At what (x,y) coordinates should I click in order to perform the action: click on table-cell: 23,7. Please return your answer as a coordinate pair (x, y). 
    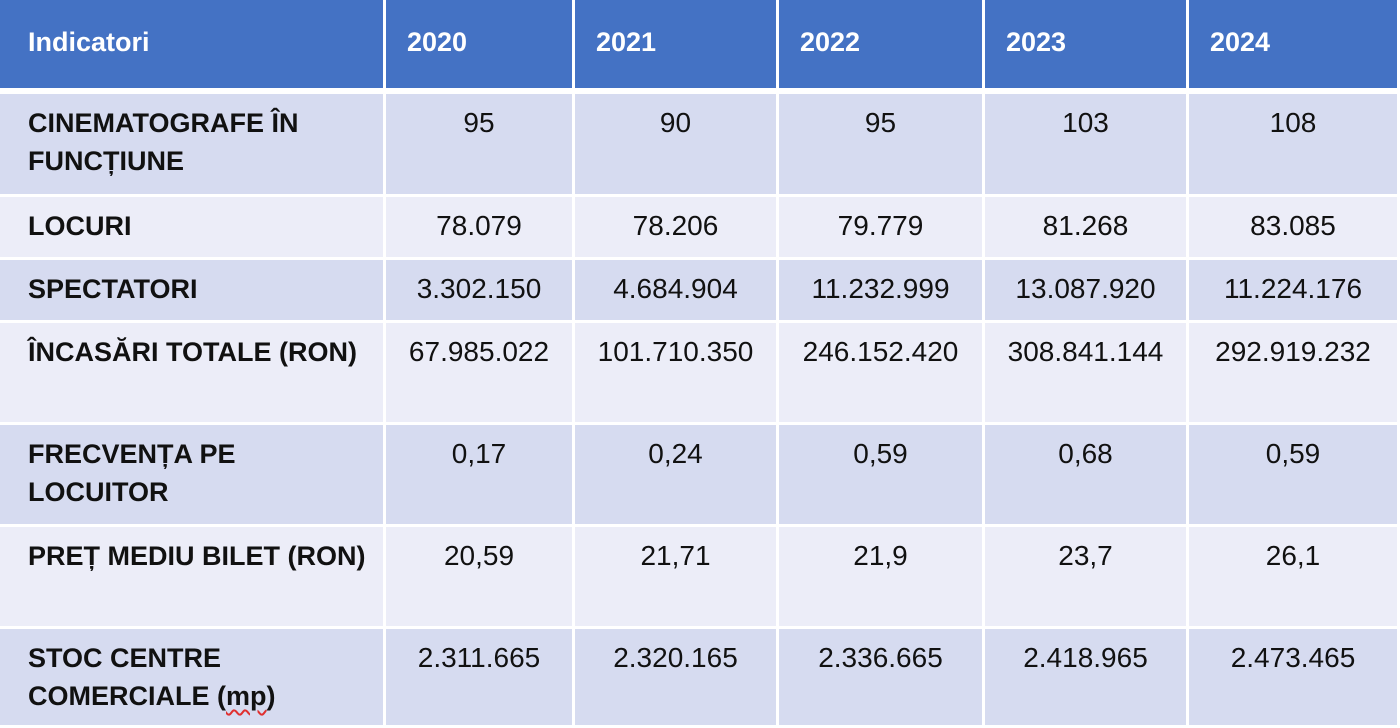
    Looking at the image, I should click on (1087, 578).